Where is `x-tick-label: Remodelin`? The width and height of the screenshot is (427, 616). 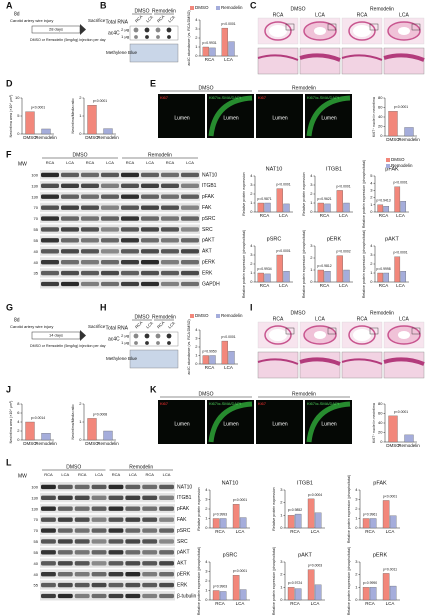 x-tick-label: Remodelin is located at coordinates (108, 137).